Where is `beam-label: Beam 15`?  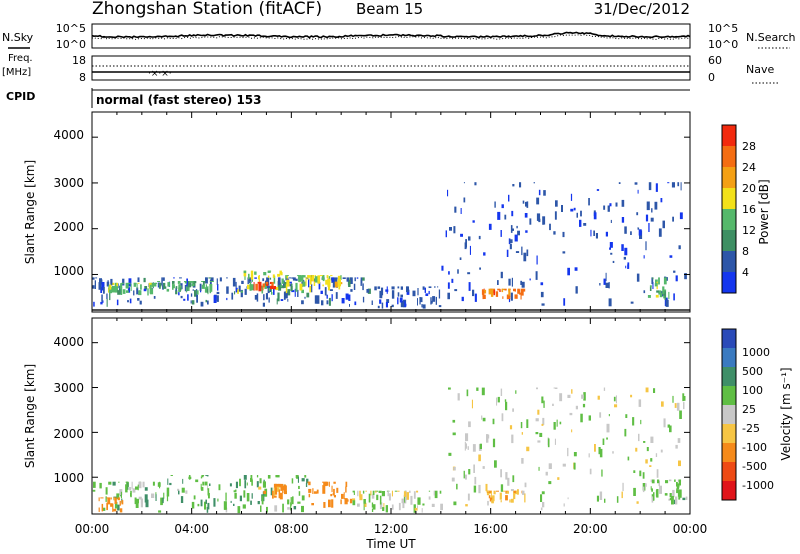
beam-label: Beam 15 is located at coordinates (389, 9).